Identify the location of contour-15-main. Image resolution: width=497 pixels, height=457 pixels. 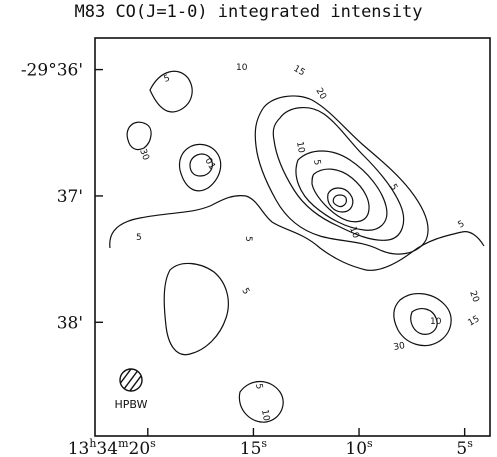
(338, 174).